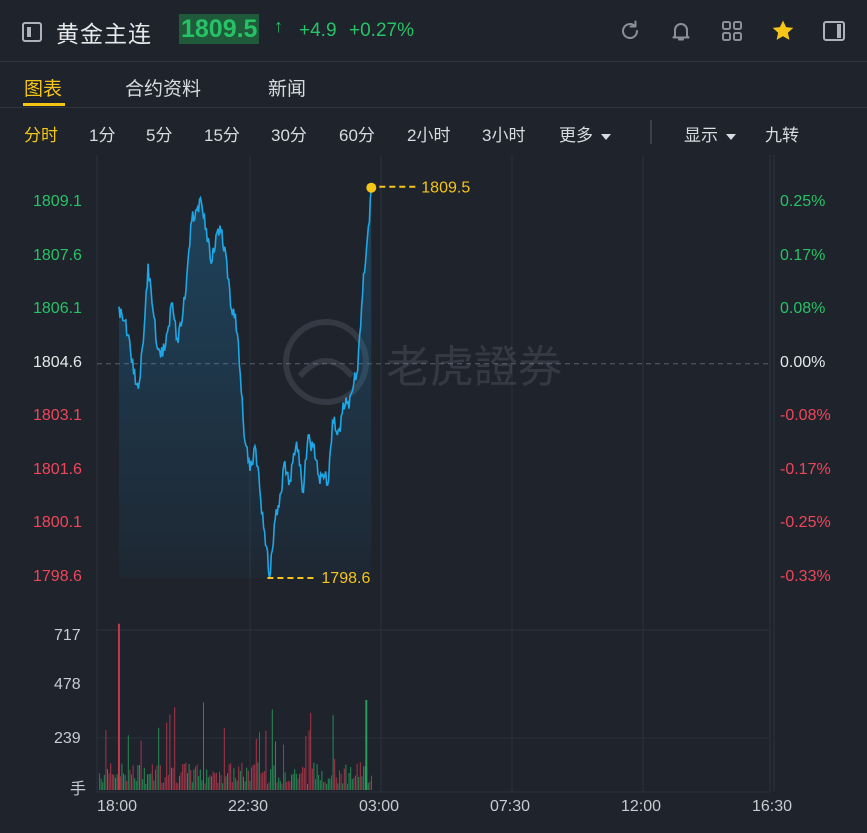 Image resolution: width=867 pixels, height=833 pixels. Describe the element at coordinates (803, 362) in the screenshot. I see `percent-tick-label: 0.00%` at that location.